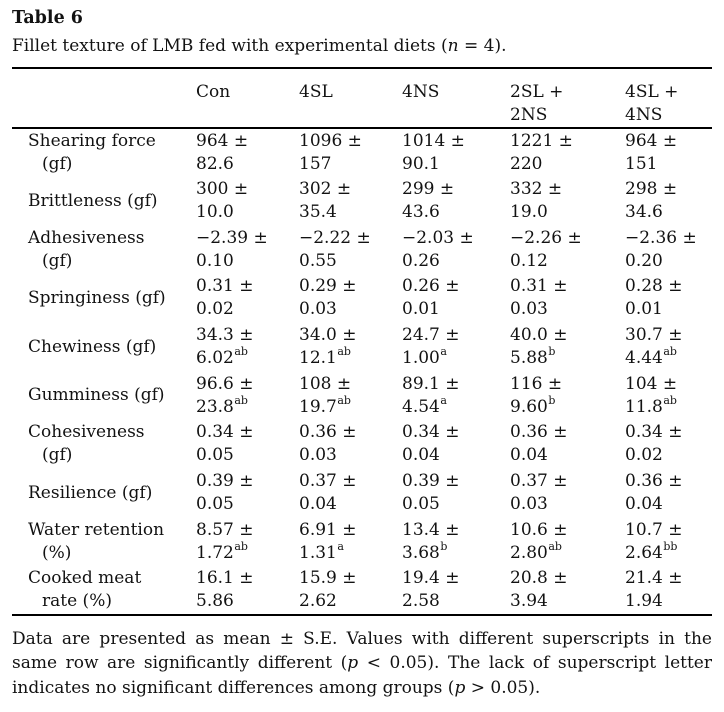 The height and width of the screenshot is (712, 724). What do you see at coordinates (222, 189) in the screenshot?
I see `mean-value: 300 ±` at bounding box center [222, 189].